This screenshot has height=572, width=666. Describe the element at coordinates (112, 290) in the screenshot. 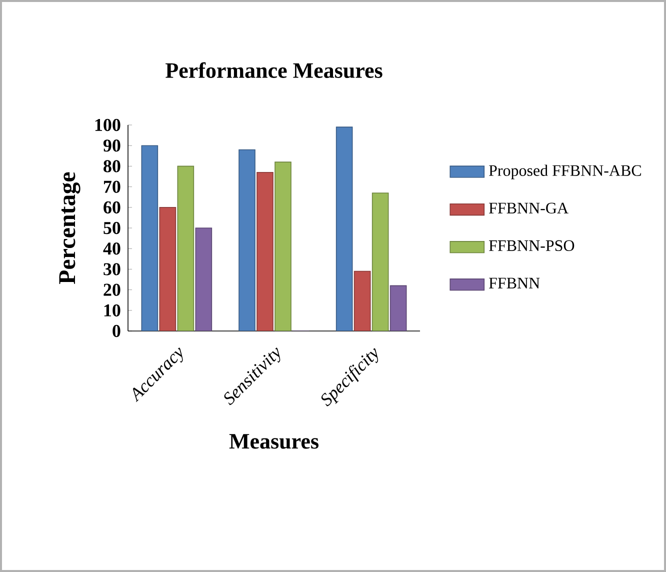

I see `y-tick-label: 20` at that location.